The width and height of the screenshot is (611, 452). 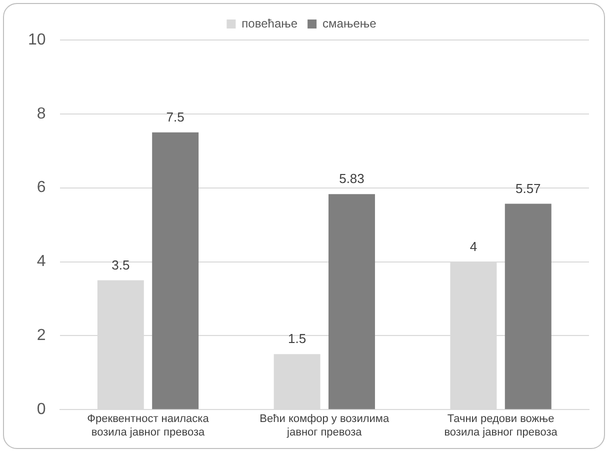 I want to click on y-tick-label: 4, so click(x=41, y=261).